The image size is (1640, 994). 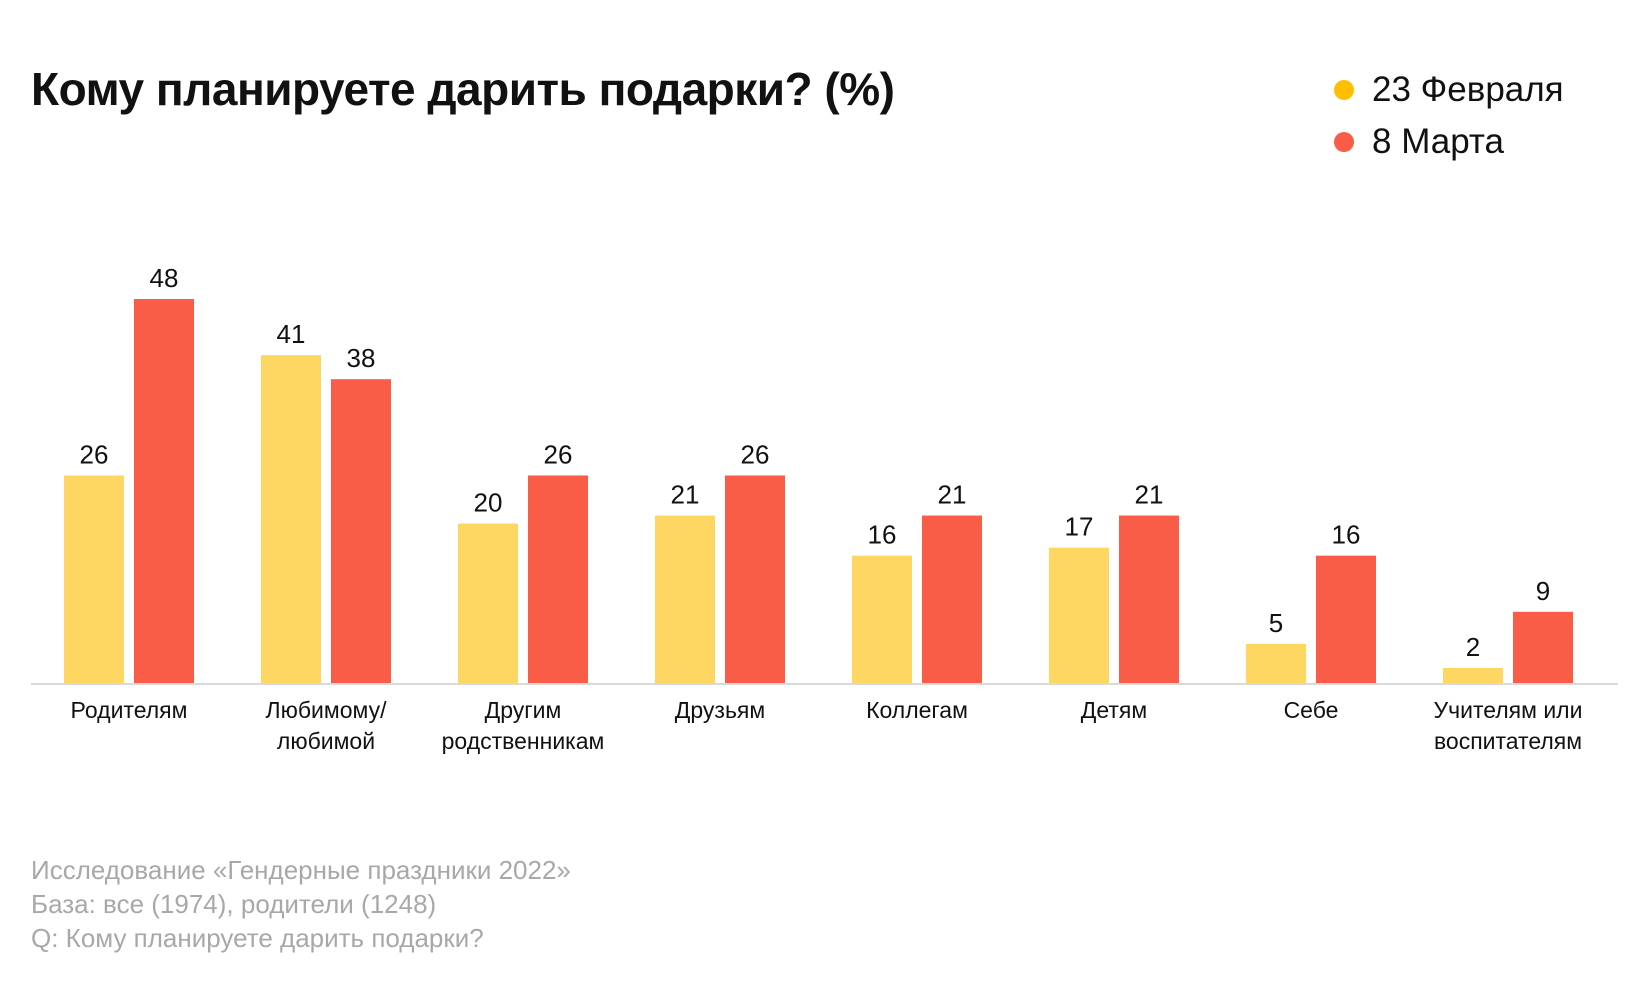 I want to click on value-label-8-march-0: 48, so click(x=164, y=278).